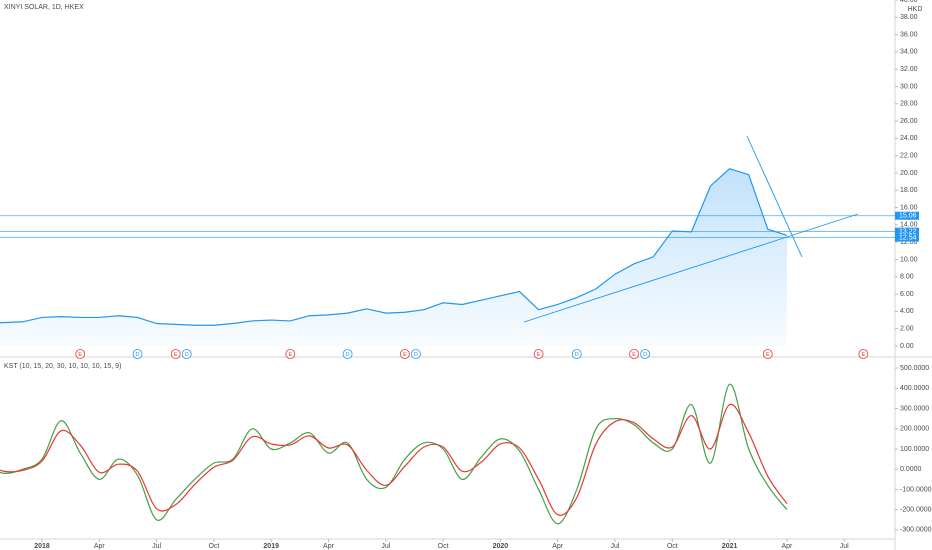 Image resolution: width=932 pixels, height=550 pixels. I want to click on trend-line, so click(774, 196).